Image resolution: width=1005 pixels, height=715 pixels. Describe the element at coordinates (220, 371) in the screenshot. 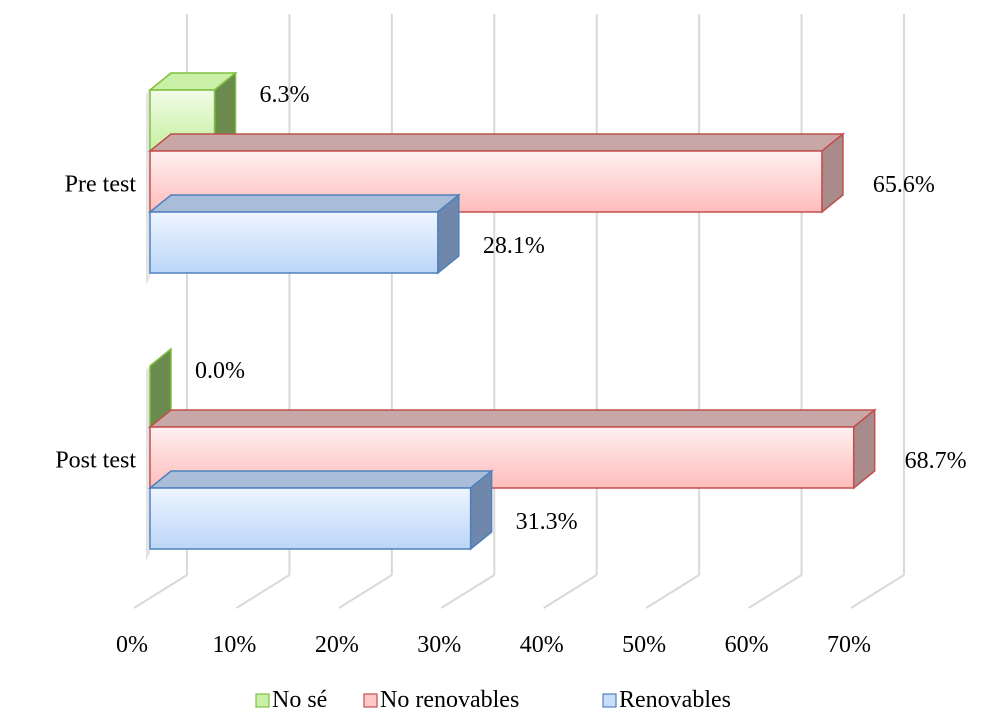

I see `data-label: 0.0%` at that location.